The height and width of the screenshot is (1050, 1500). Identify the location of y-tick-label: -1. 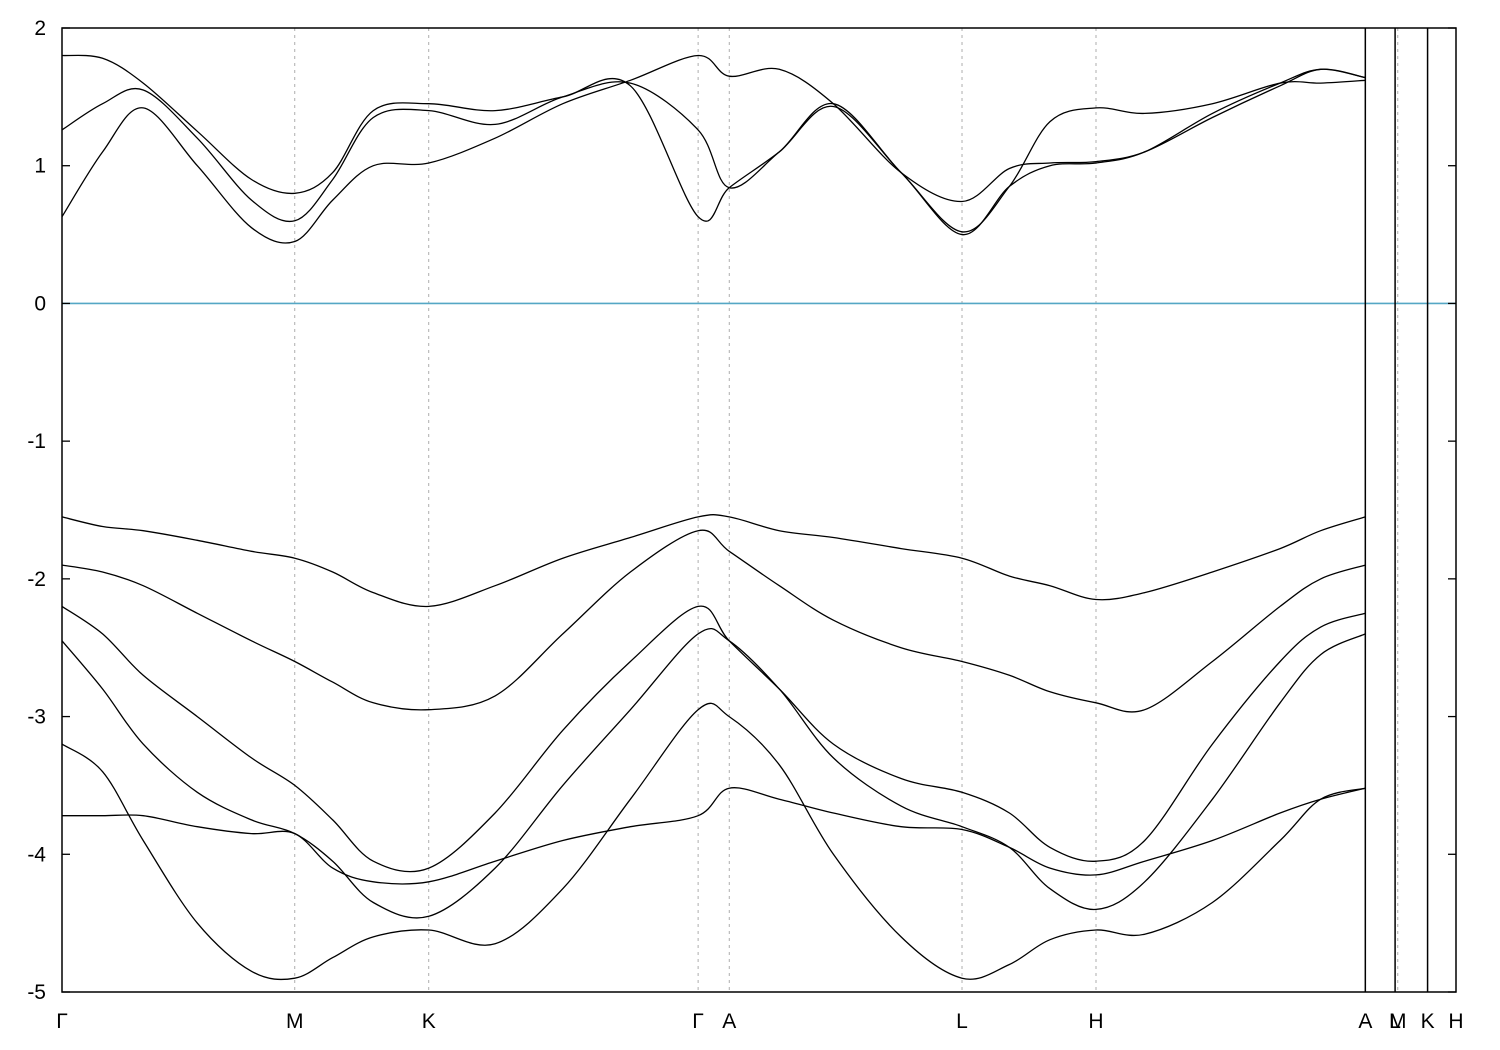
(36, 441).